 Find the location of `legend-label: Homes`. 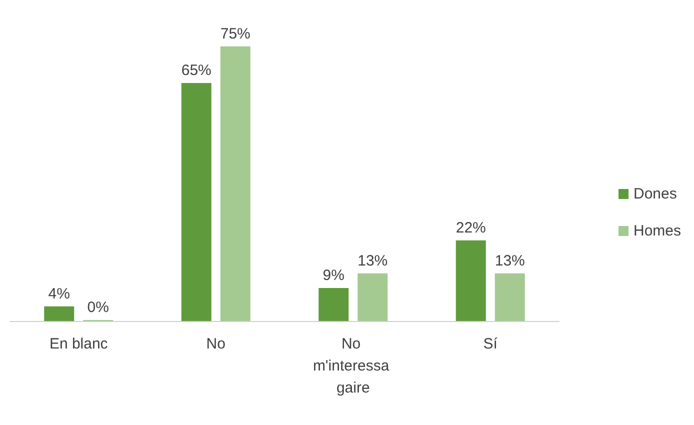

legend-label: Homes is located at coordinates (657, 231).